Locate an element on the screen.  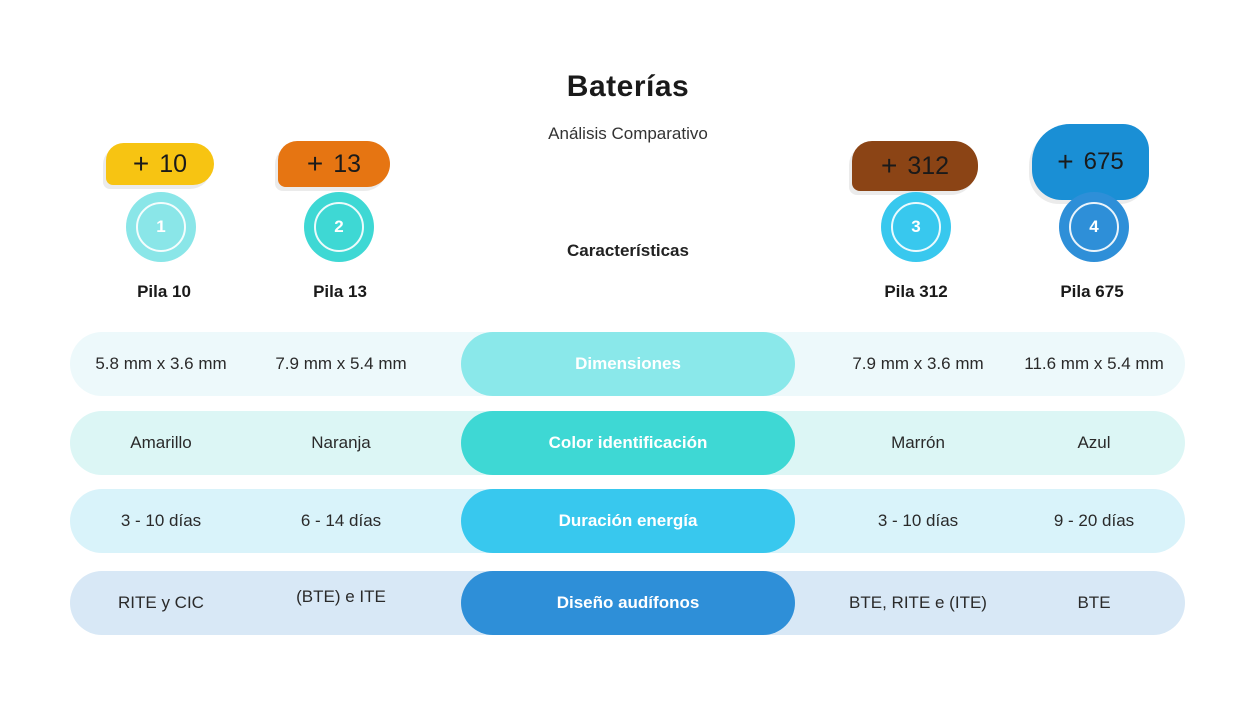
cell-pila10: Amarillo is located at coordinates (161, 442).